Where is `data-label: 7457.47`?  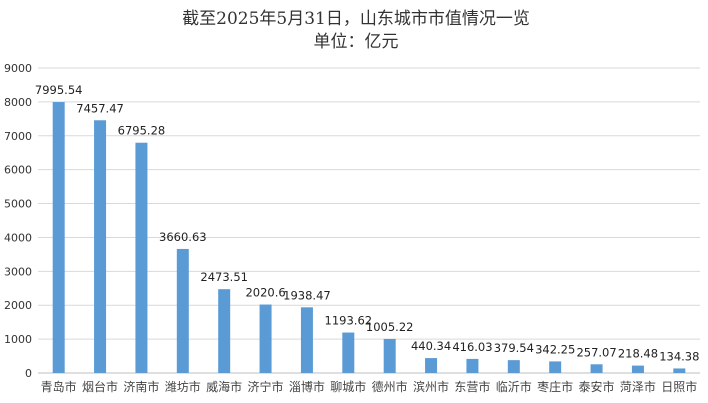 data-label: 7457.47 is located at coordinates (100, 108).